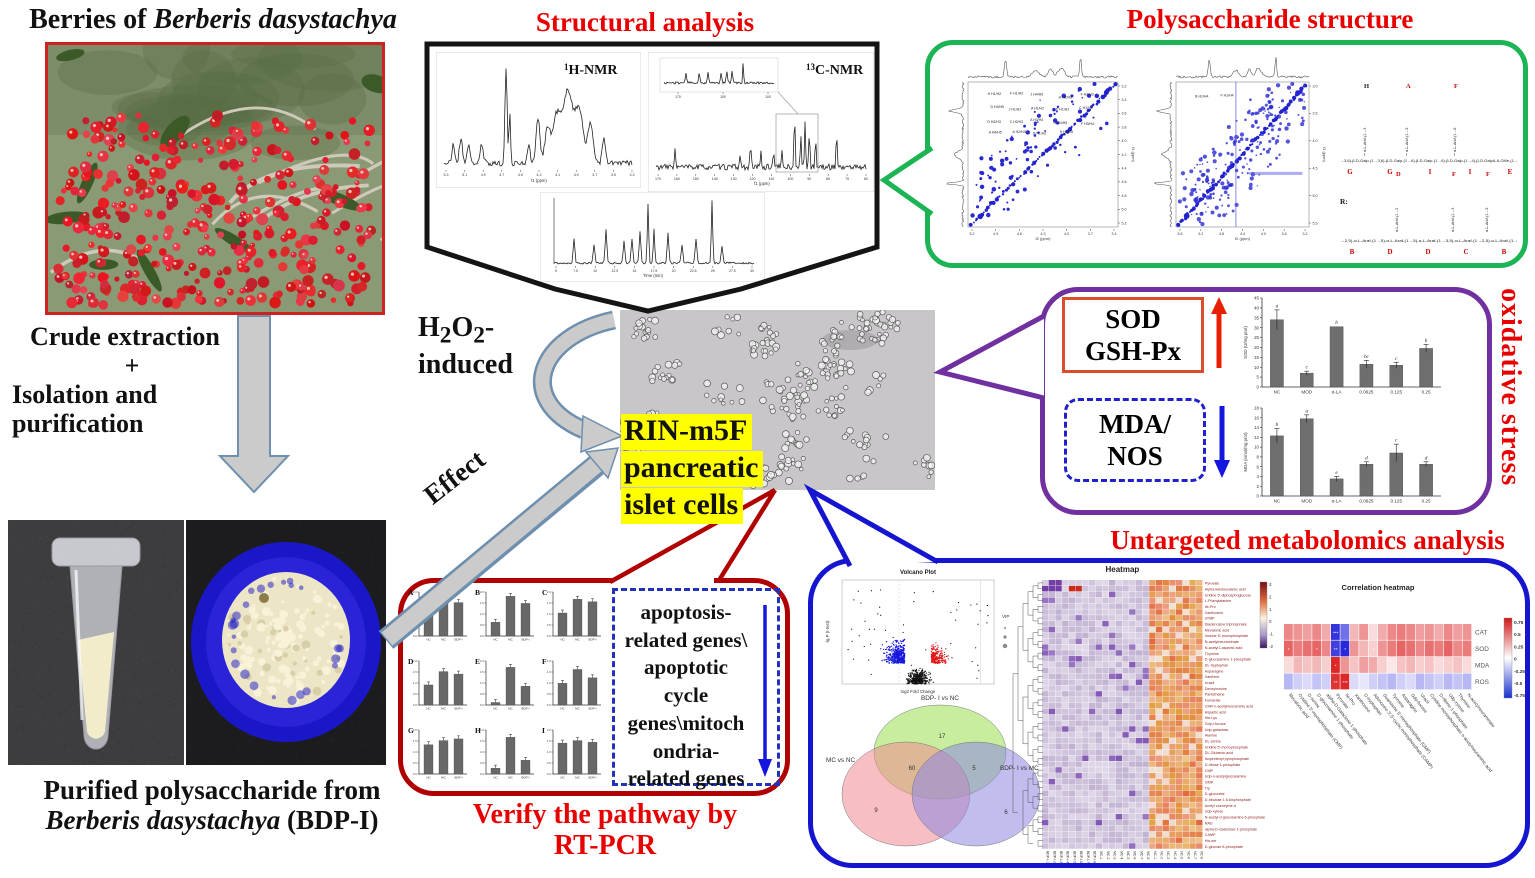  Describe the element at coordinates (1284, 234) in the screenshot. I see `svg-text: 3.6` at that location.